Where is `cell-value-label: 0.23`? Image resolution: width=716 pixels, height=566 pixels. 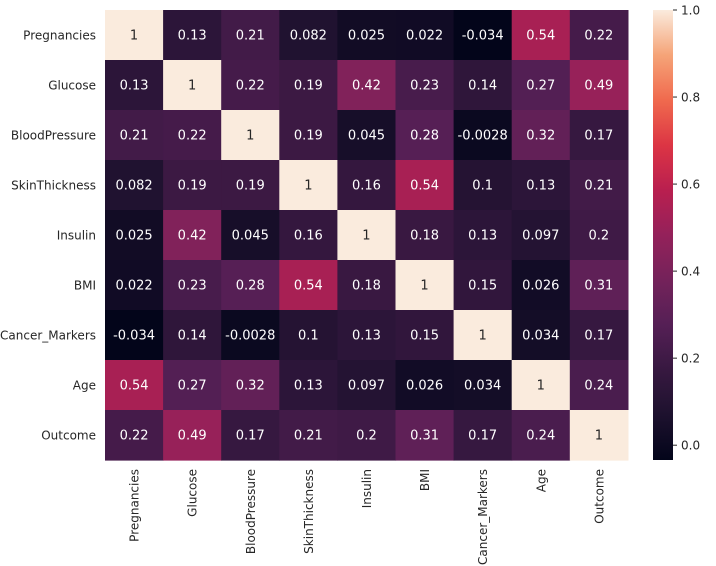 cell-value-label: 0.23 is located at coordinates (192, 286).